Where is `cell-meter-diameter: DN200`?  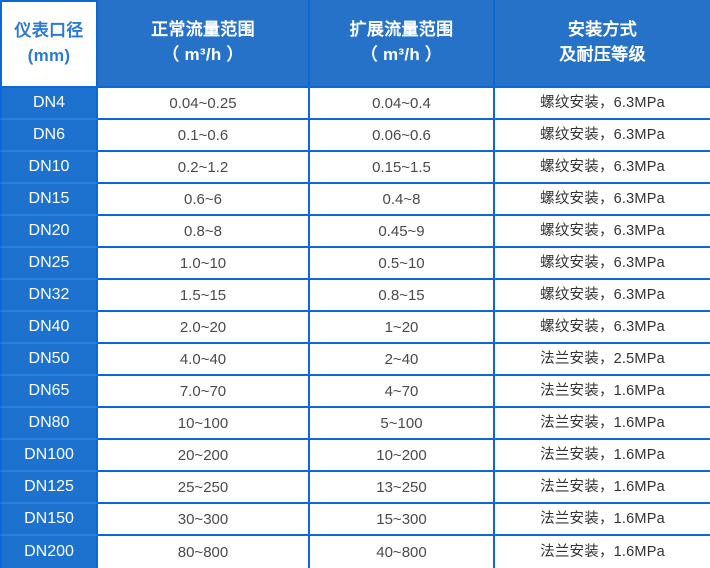
cell-meter-diameter: DN200 is located at coordinates (49, 552).